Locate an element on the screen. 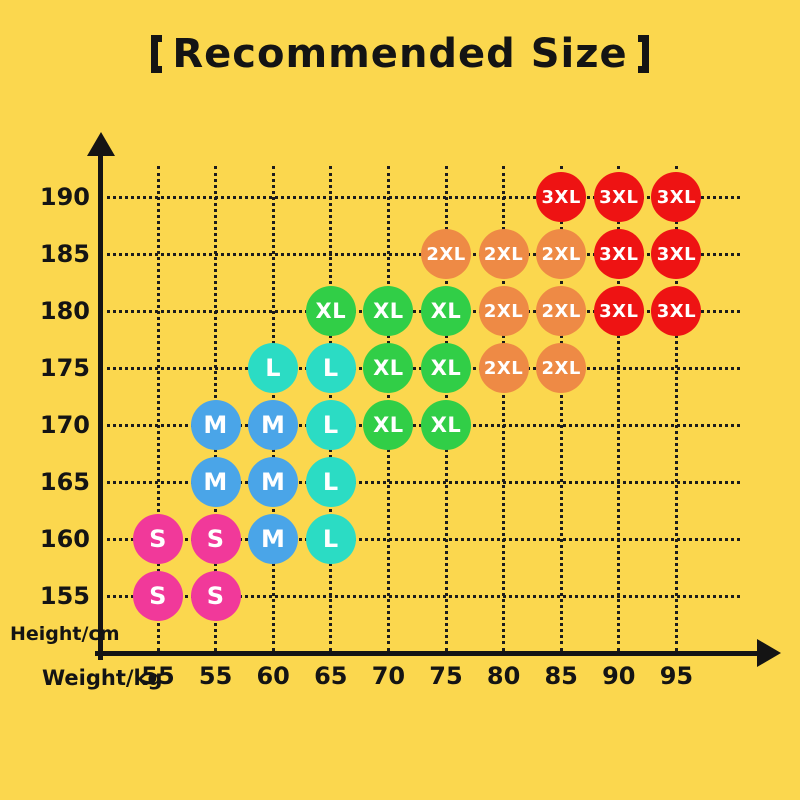  x-tick-label: 85 is located at coordinates (561, 676).